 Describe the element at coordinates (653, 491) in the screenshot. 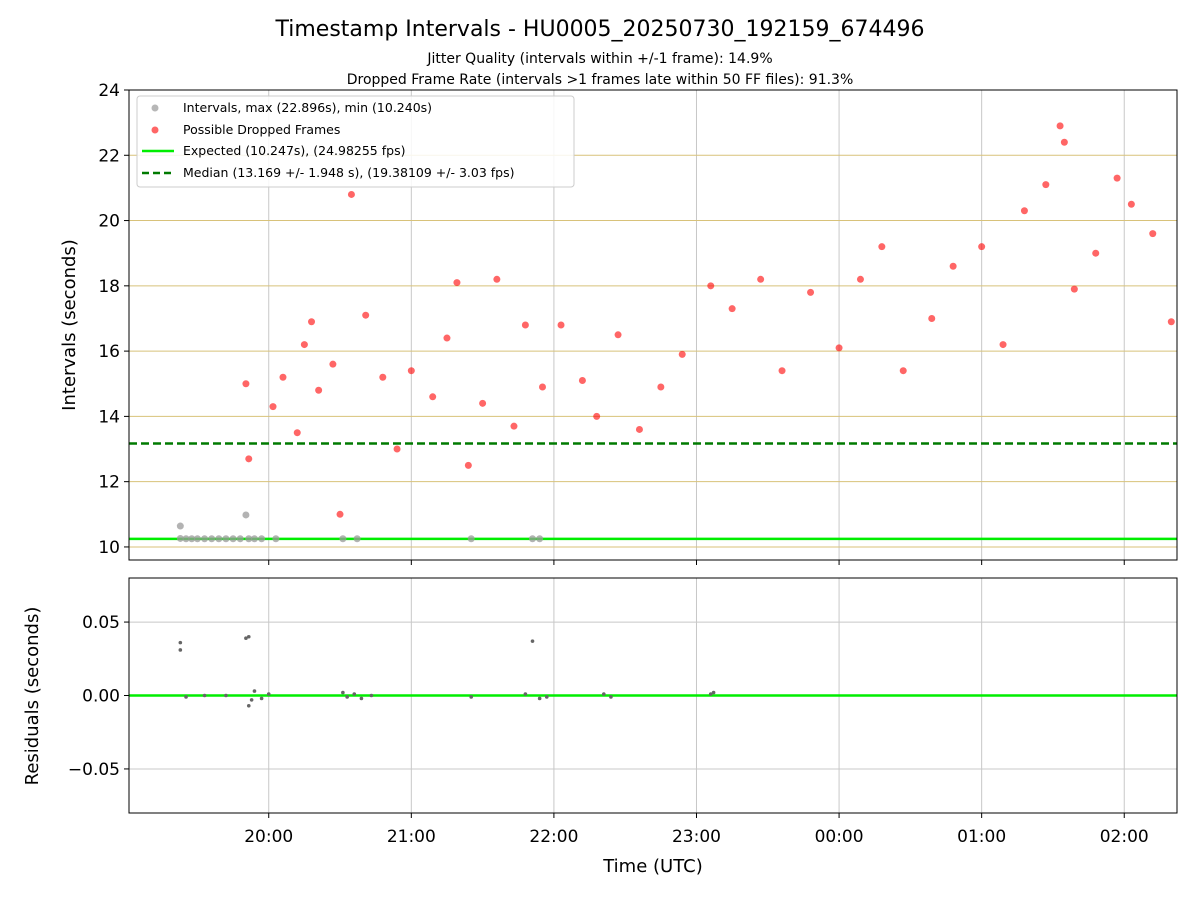

I see `intervals-reference-lines` at that location.